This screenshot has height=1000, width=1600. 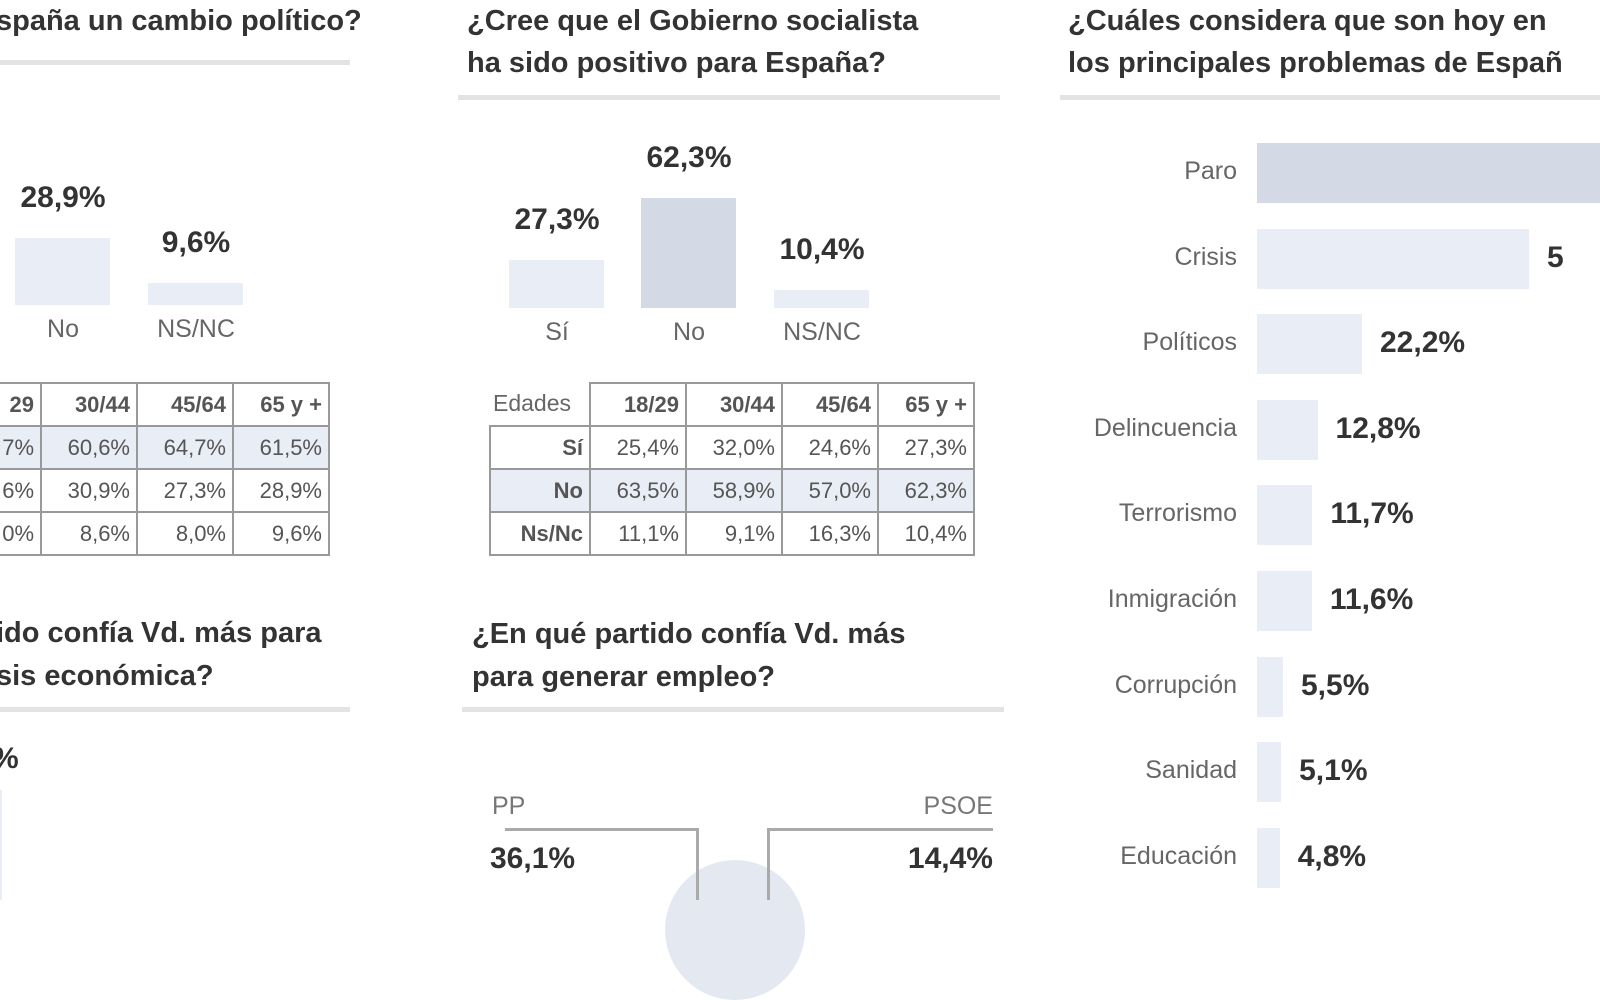 What do you see at coordinates (1335, 685) in the screenshot?
I see `bar-value: 5,5%` at bounding box center [1335, 685].